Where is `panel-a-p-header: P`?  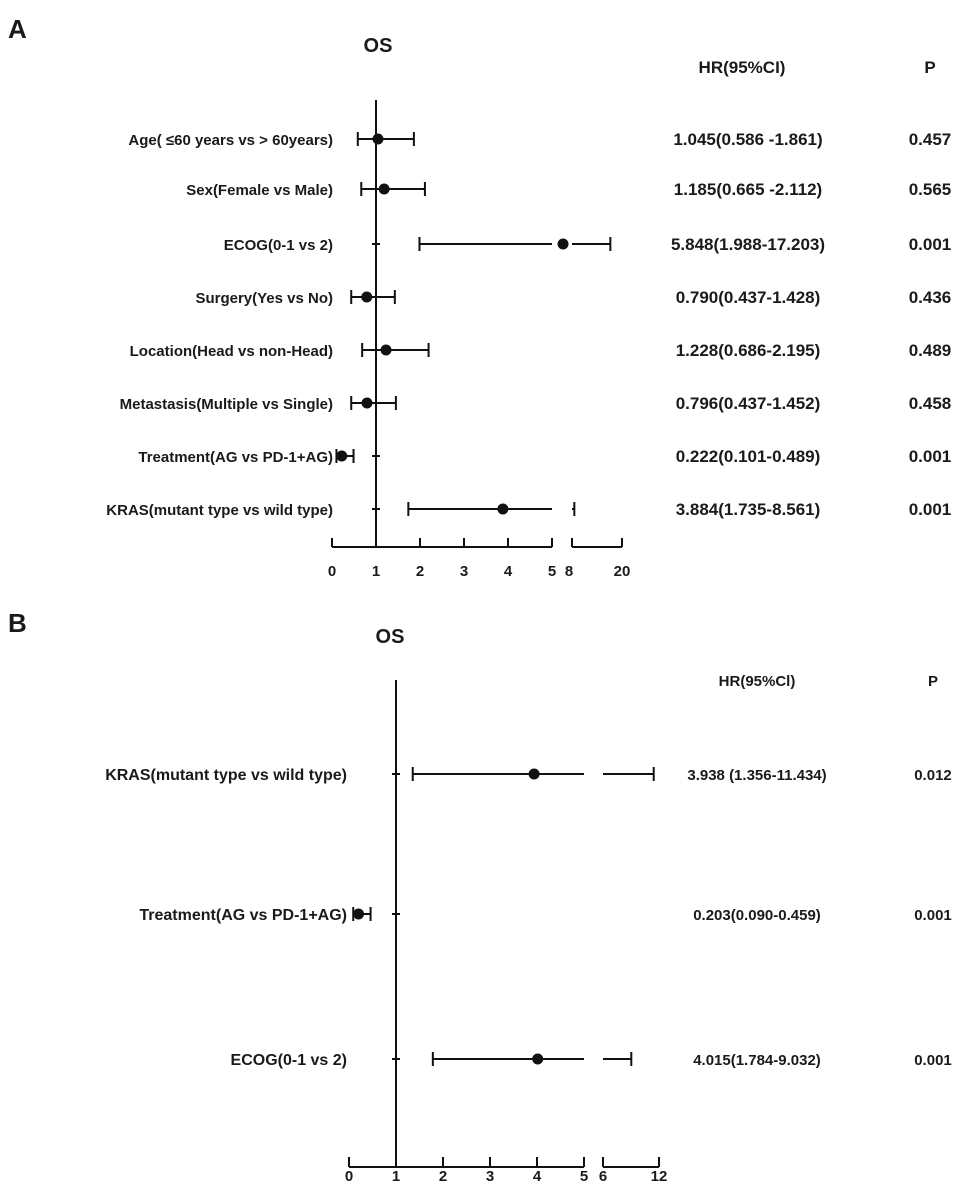 panel-a-p-header: P is located at coordinates (929, 67).